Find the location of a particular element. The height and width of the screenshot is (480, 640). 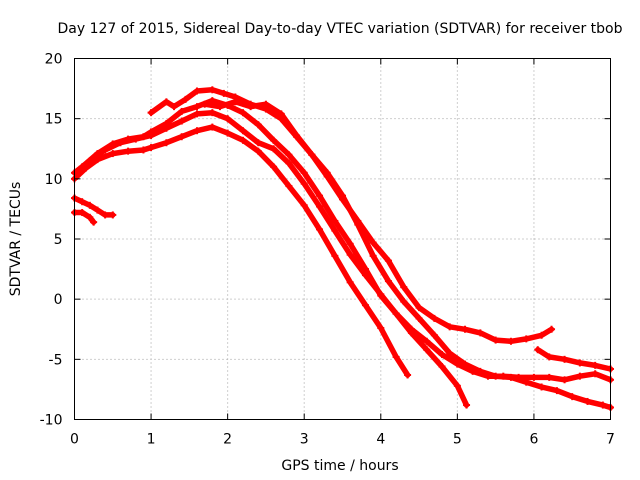

x-tick-label: 2 is located at coordinates (227, 440).